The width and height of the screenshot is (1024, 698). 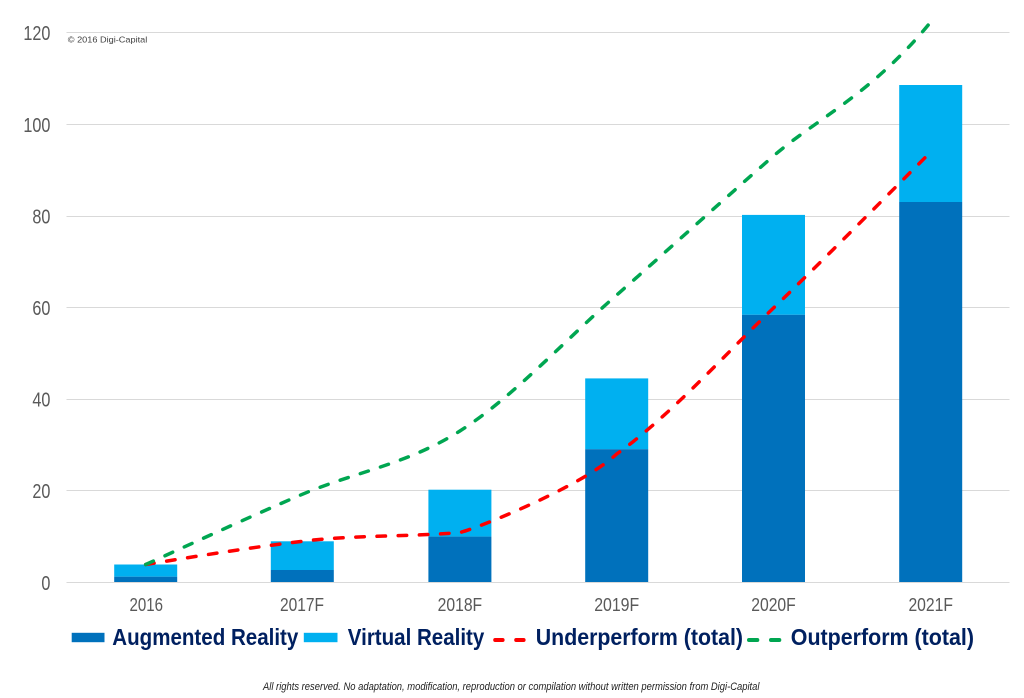 What do you see at coordinates (41, 401) in the screenshot?
I see `svg-text: 40` at bounding box center [41, 401].